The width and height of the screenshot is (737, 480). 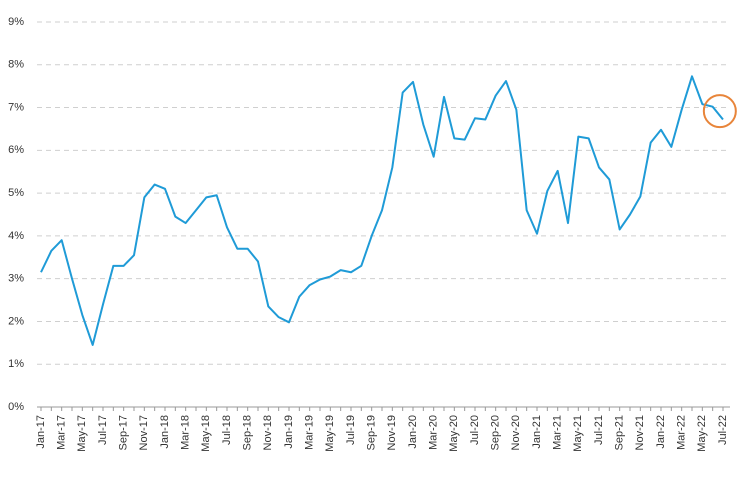 What do you see at coordinates (310, 432) in the screenshot?
I see `x-tick-label: Mar-19` at bounding box center [310, 432].